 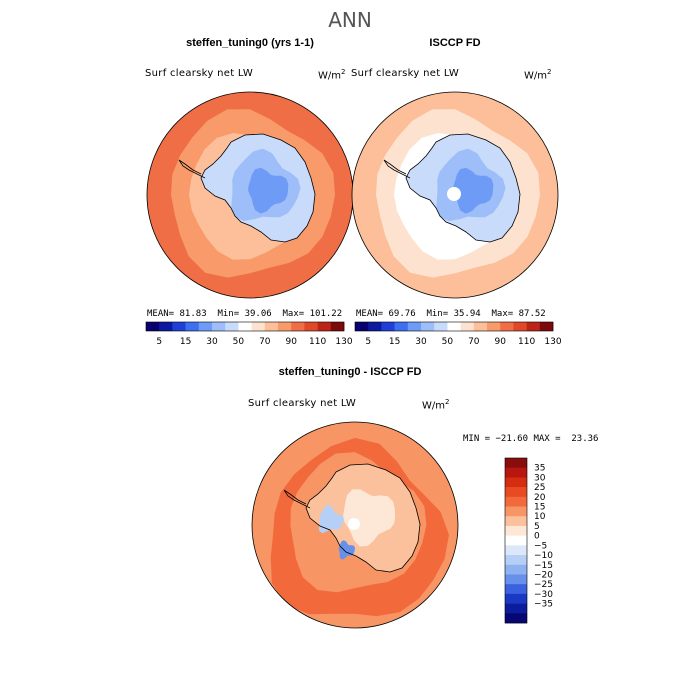 I want to click on obs-variable-label: Surf clearsky net LW, so click(x=405, y=73).